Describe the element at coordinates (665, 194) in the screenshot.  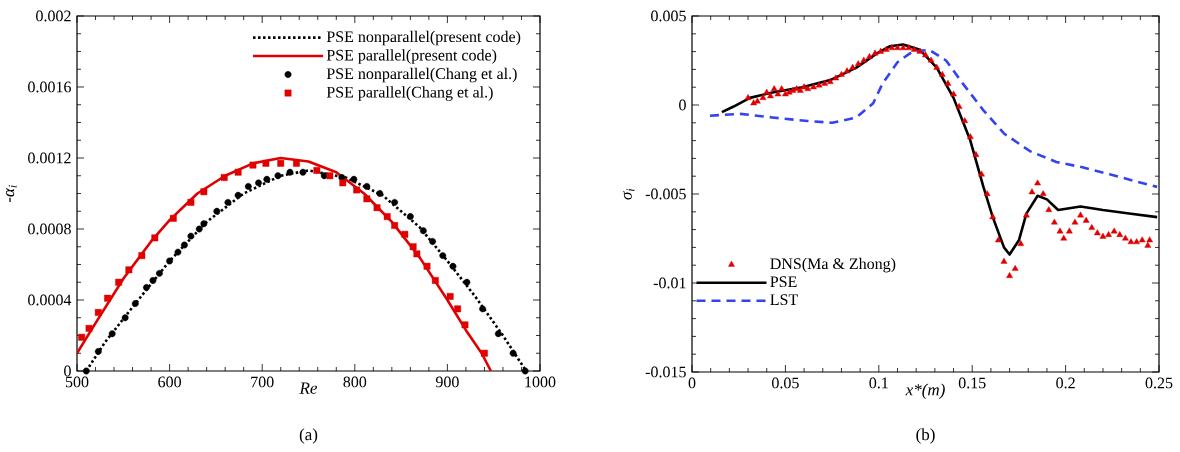
I see `y-tick-label: -0.005` at that location.